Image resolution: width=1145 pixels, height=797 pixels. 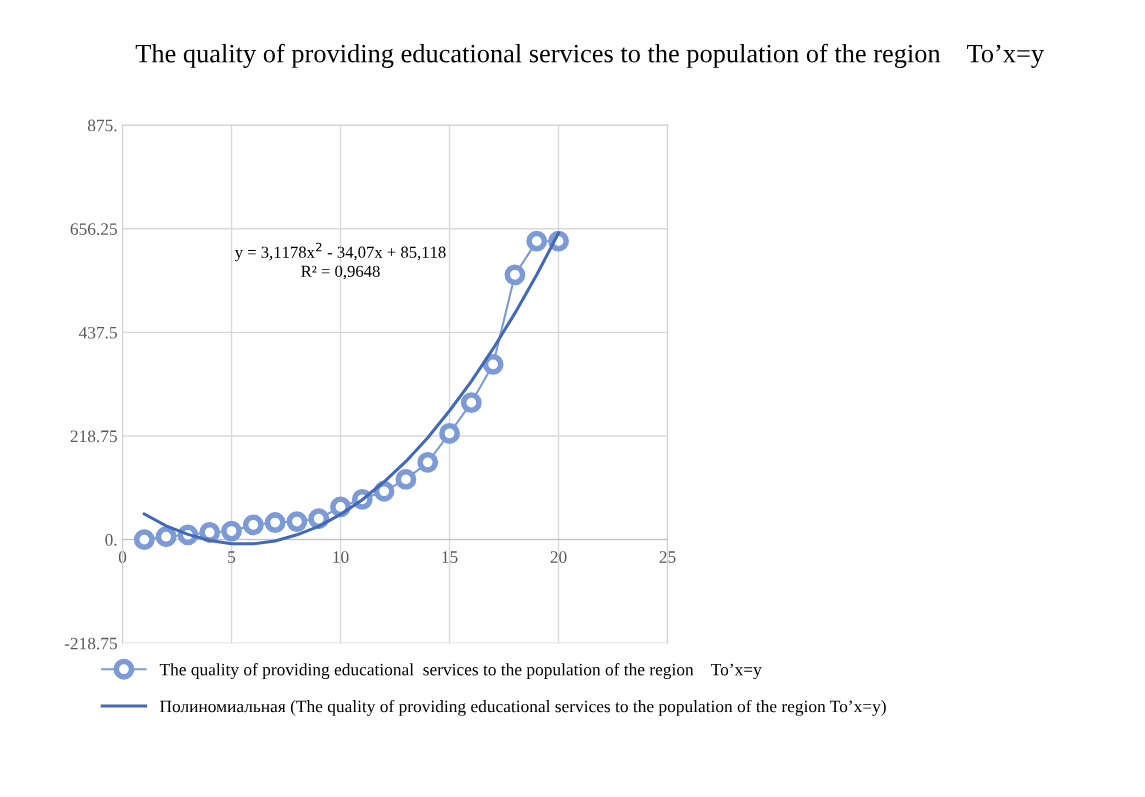 What do you see at coordinates (111, 540) in the screenshot?
I see `y-tick-label: 0.` at bounding box center [111, 540].